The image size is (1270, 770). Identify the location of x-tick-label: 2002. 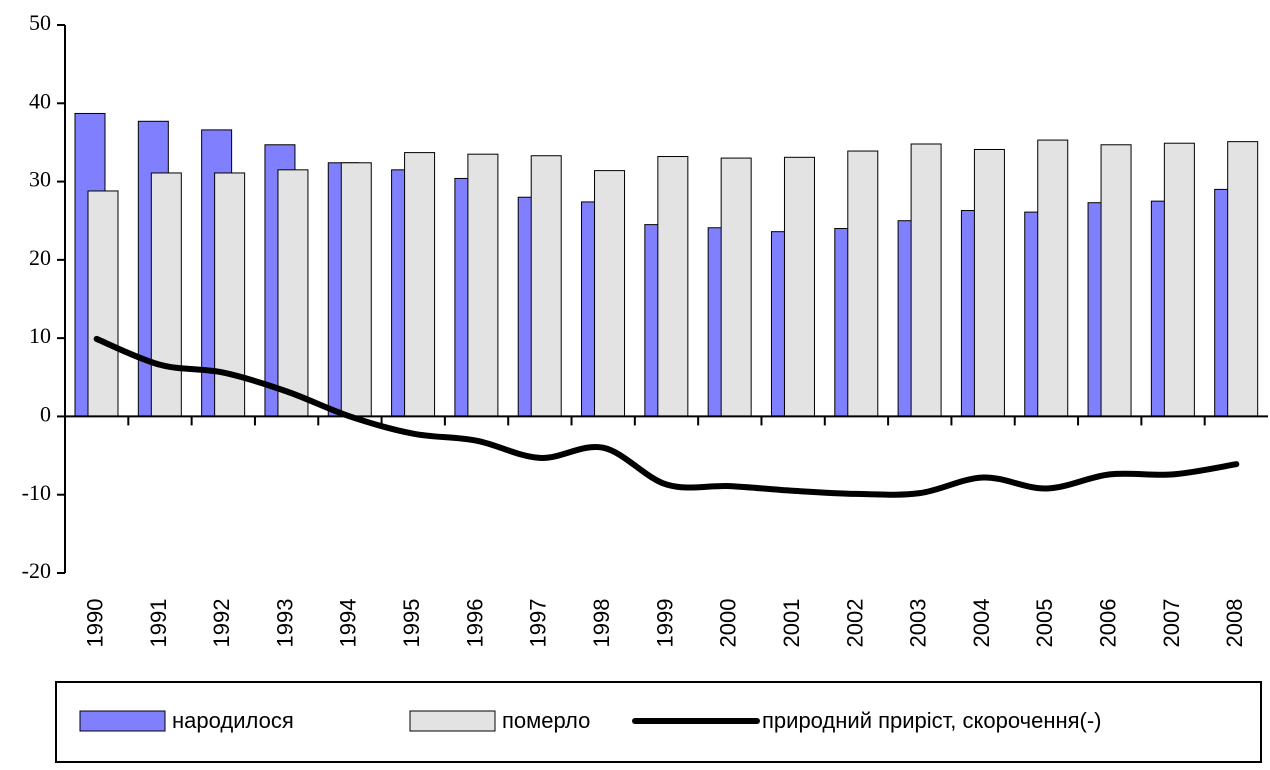
(854, 623).